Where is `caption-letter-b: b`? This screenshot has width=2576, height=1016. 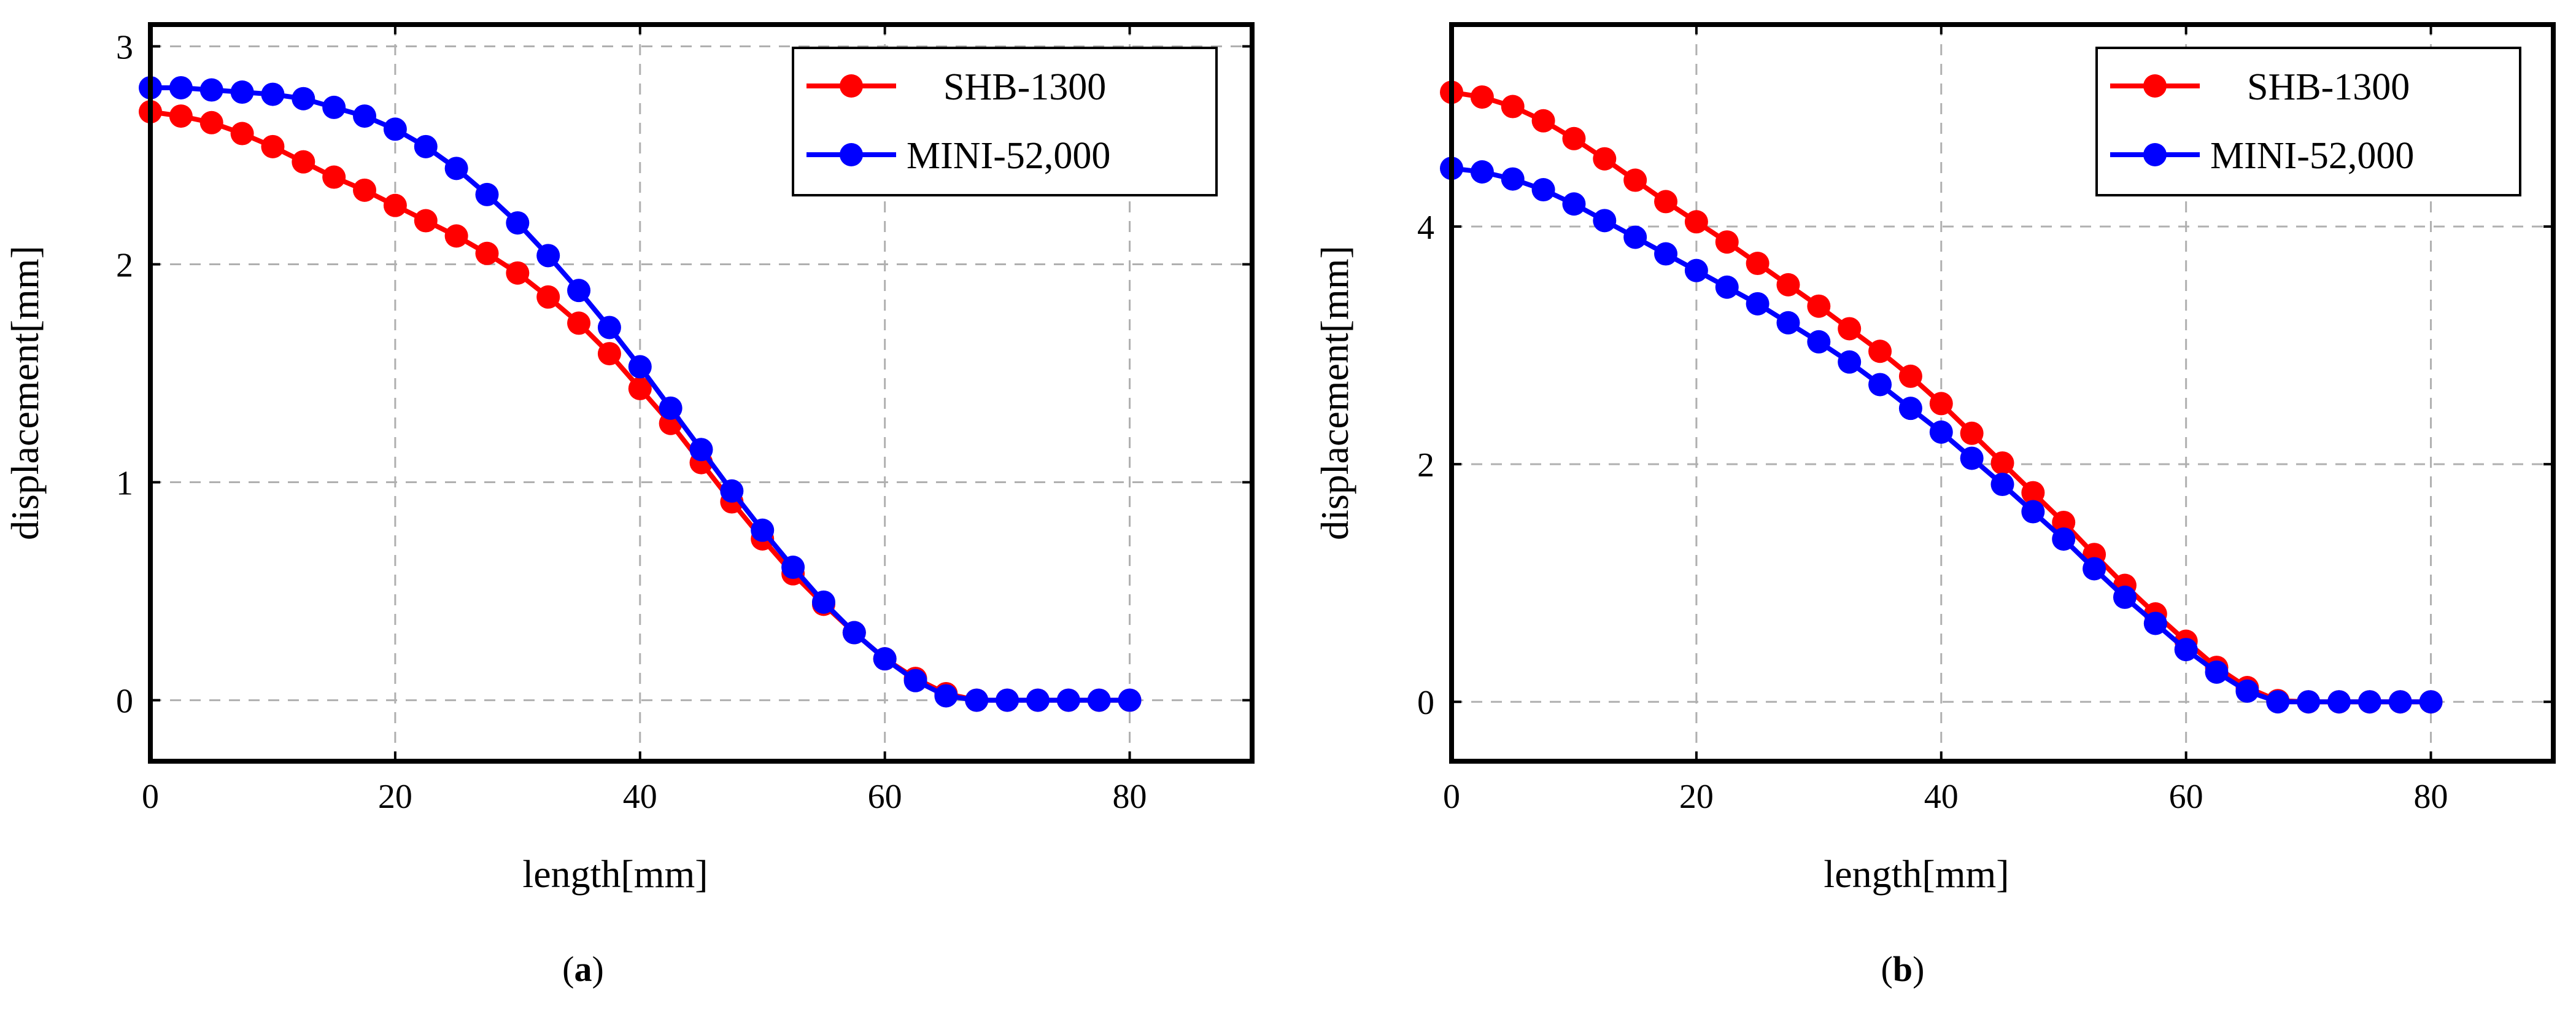 caption-letter-b: b is located at coordinates (1903, 969).